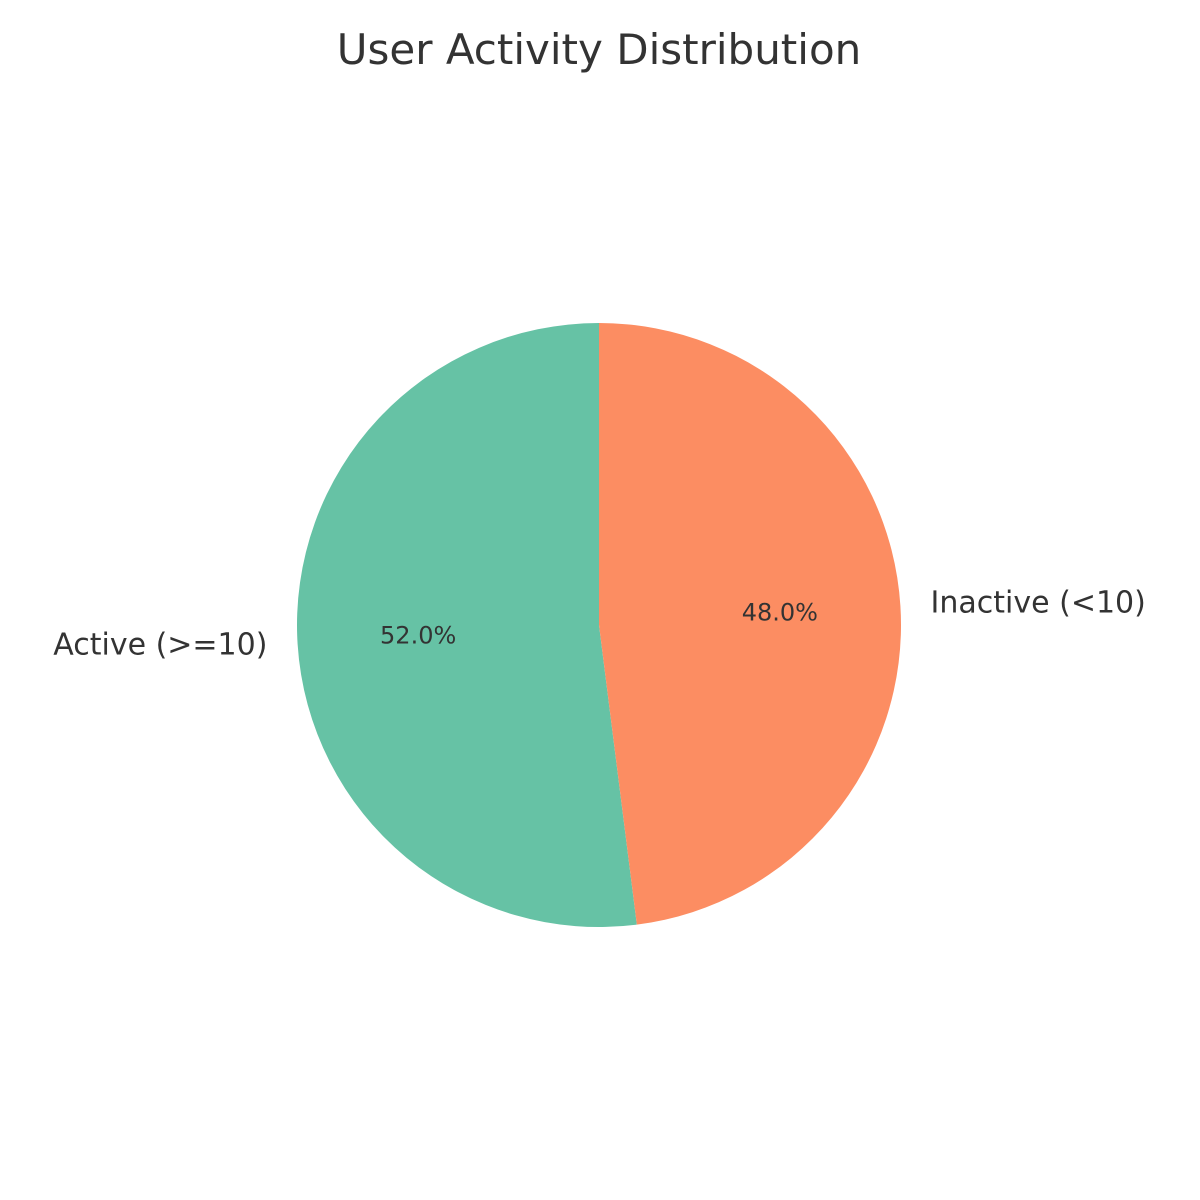 The image size is (1200, 1200). I want to click on slice-label: Active (>=10), so click(160, 644).